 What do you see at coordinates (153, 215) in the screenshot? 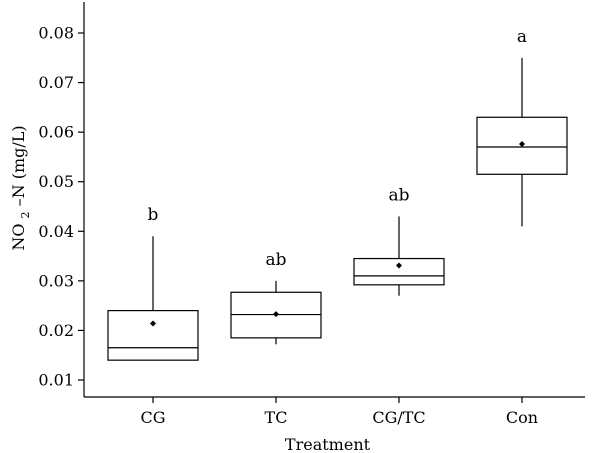
I see `significance-label: b` at bounding box center [153, 215].